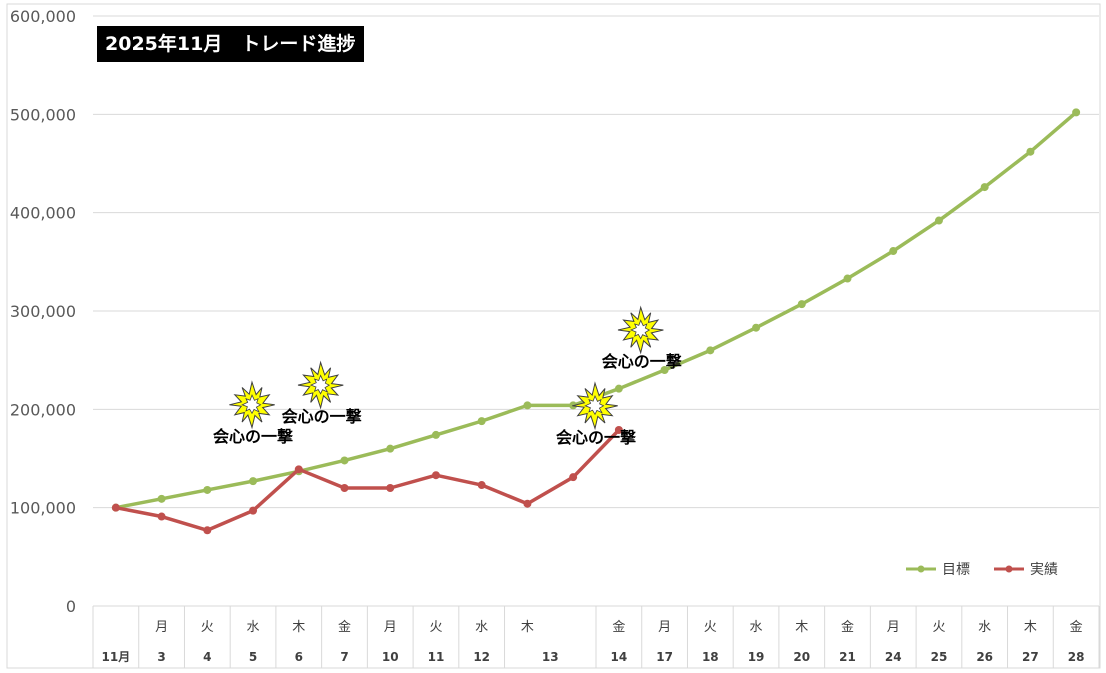 This screenshot has width=1106, height=673. Describe the element at coordinates (43, 114) in the screenshot. I see `y-tick-label: 500,000` at that location.